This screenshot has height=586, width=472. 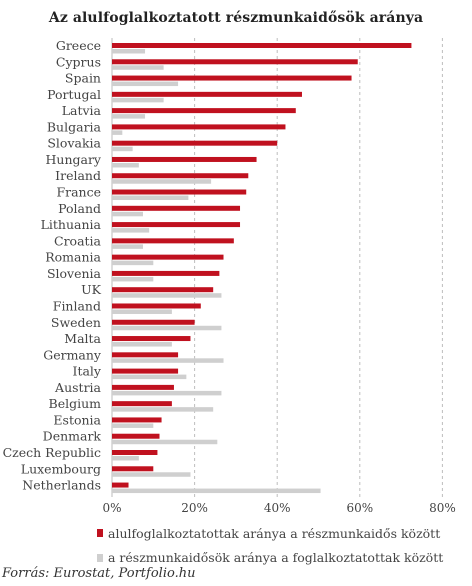 I want to click on category-label: Croatia, so click(x=78, y=240).